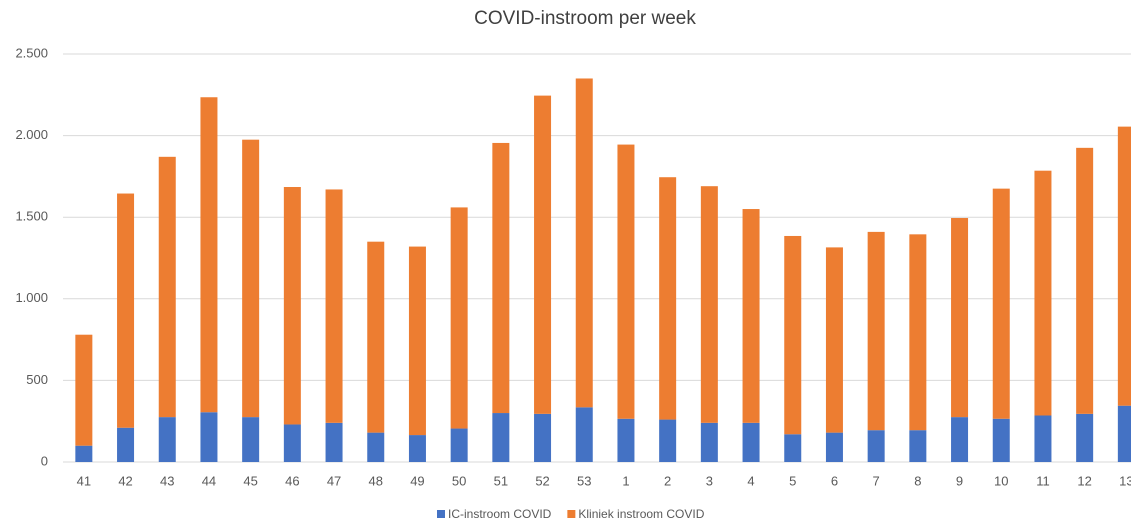  I want to click on y-tick-label: 2.500, so click(31, 52).